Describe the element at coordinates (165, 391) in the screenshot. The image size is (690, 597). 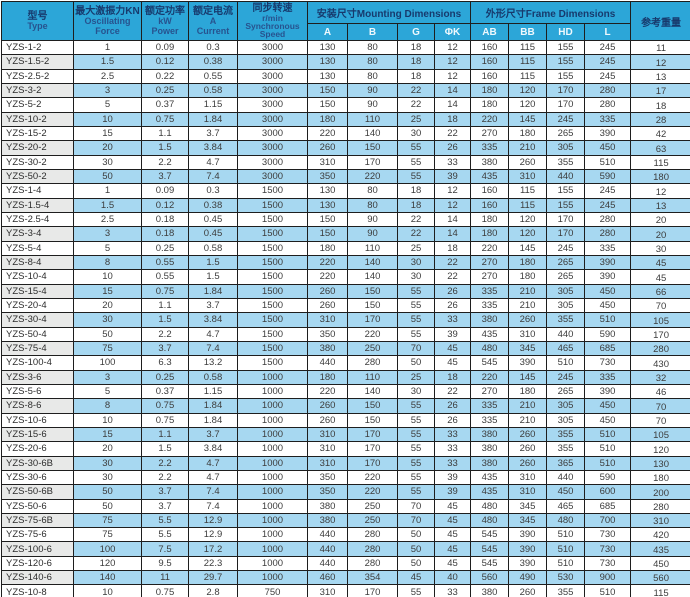
I see `value-cell: 0.37` at that location.